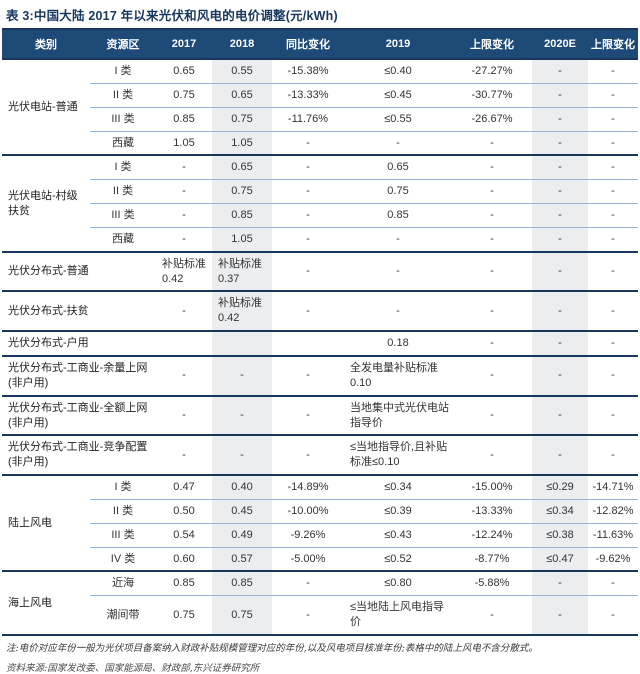  I want to click on value-cell: 0.49, so click(242, 535).